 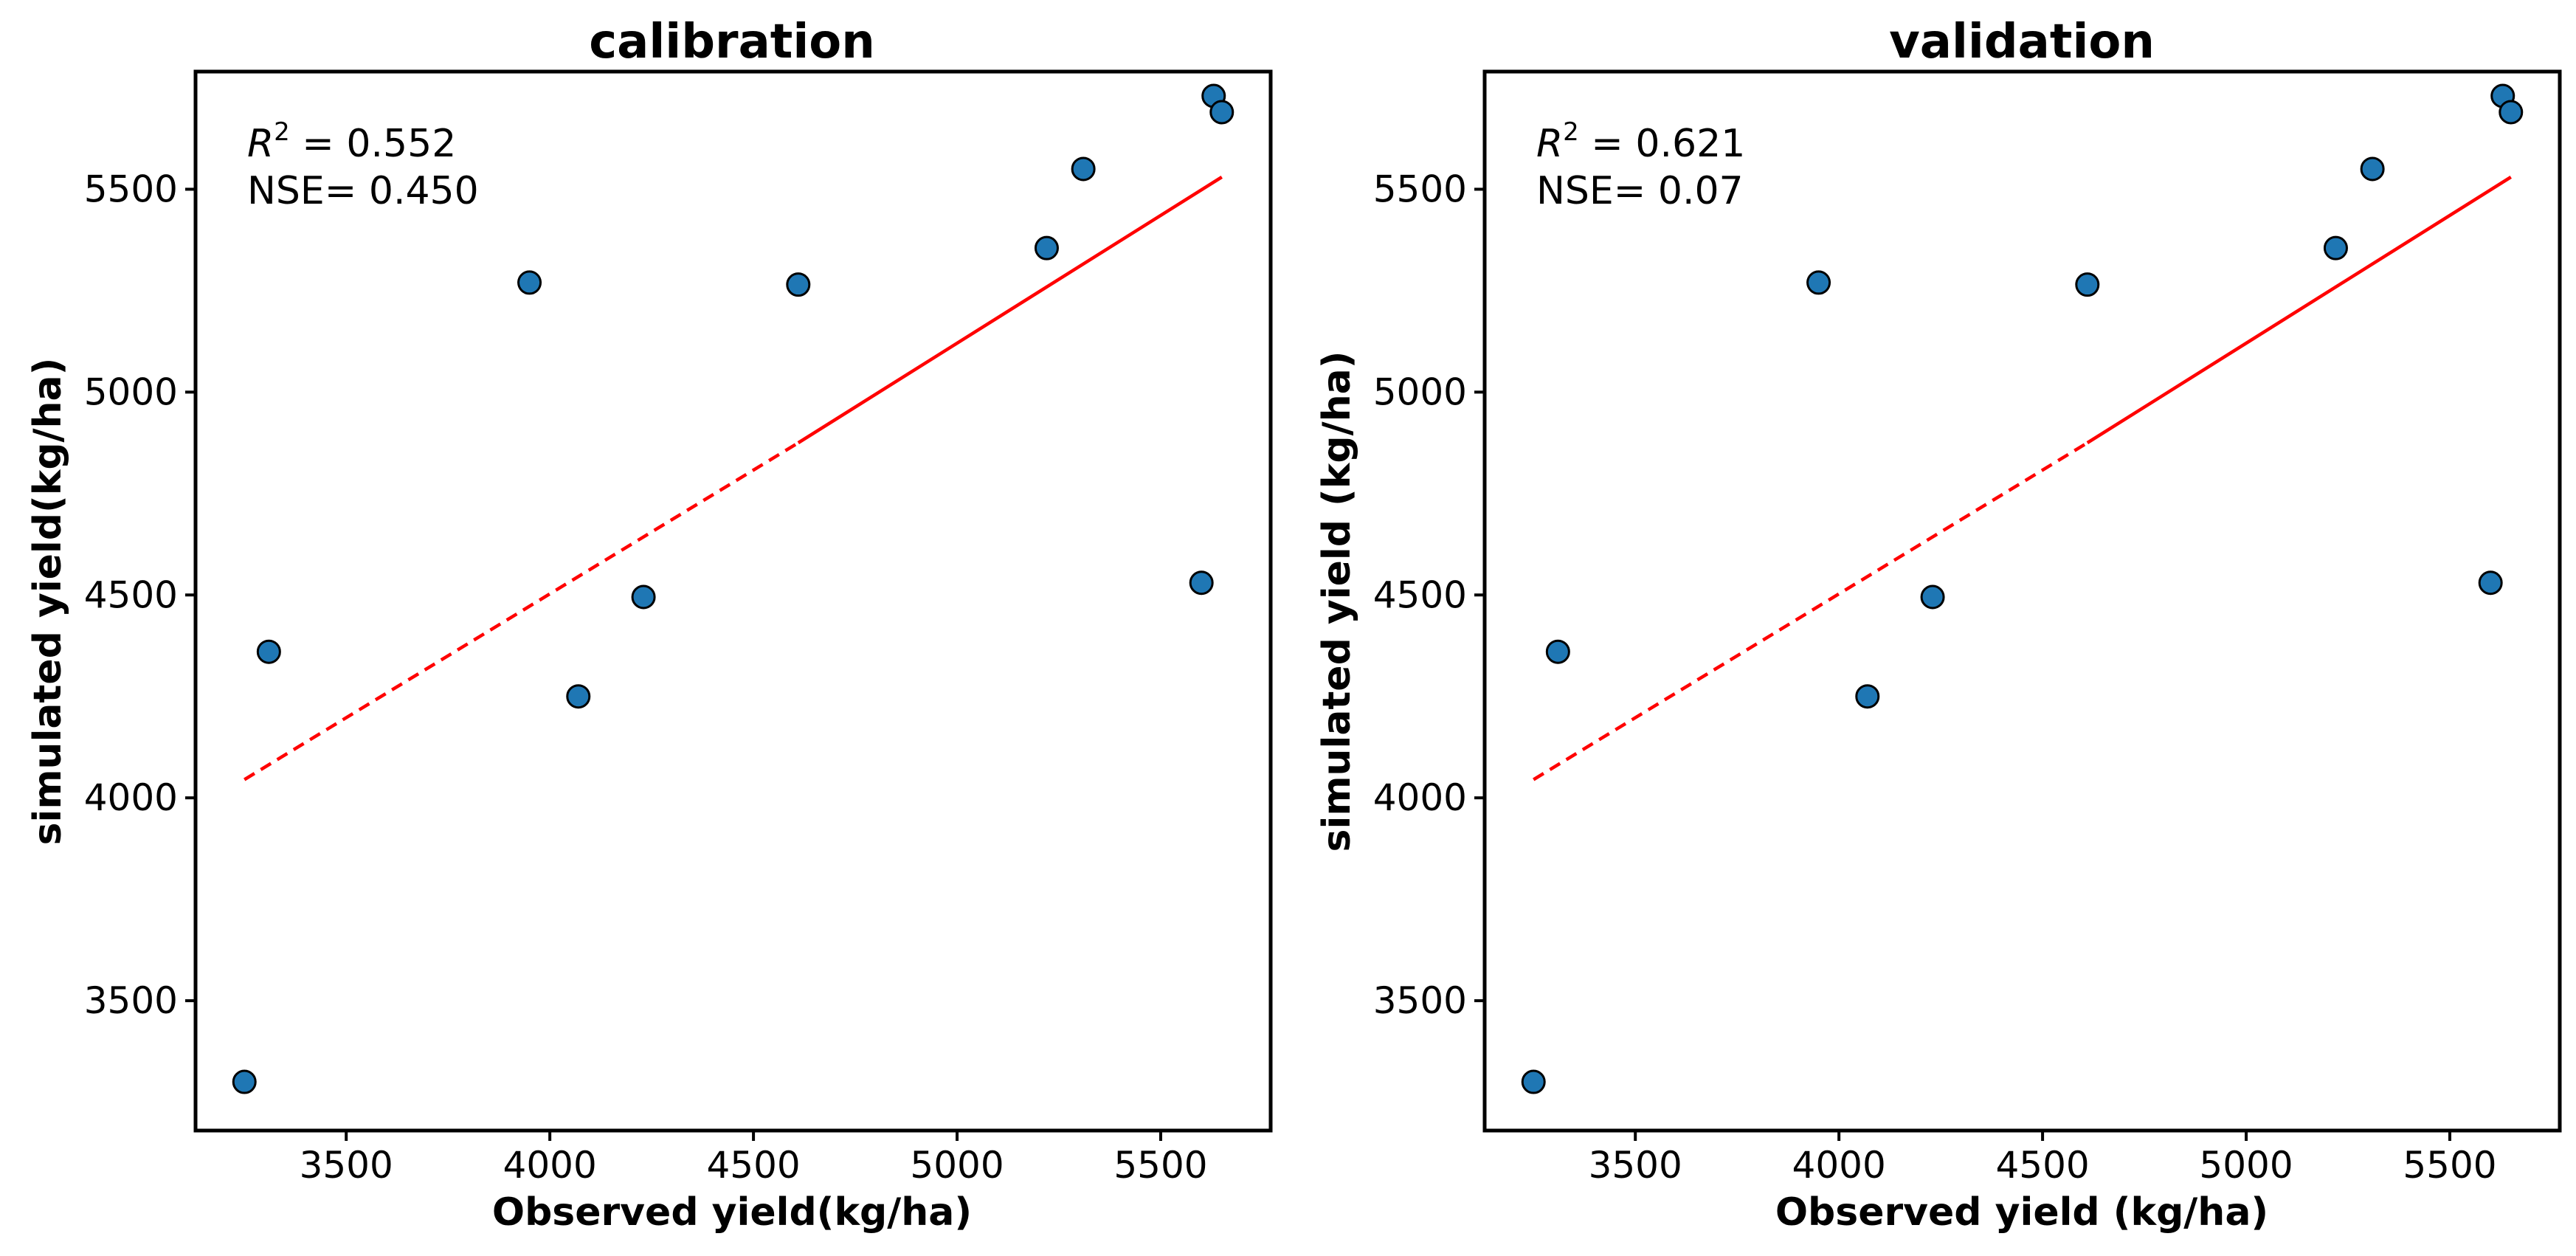 I want to click on chart-title: validation, so click(x=2022, y=42).